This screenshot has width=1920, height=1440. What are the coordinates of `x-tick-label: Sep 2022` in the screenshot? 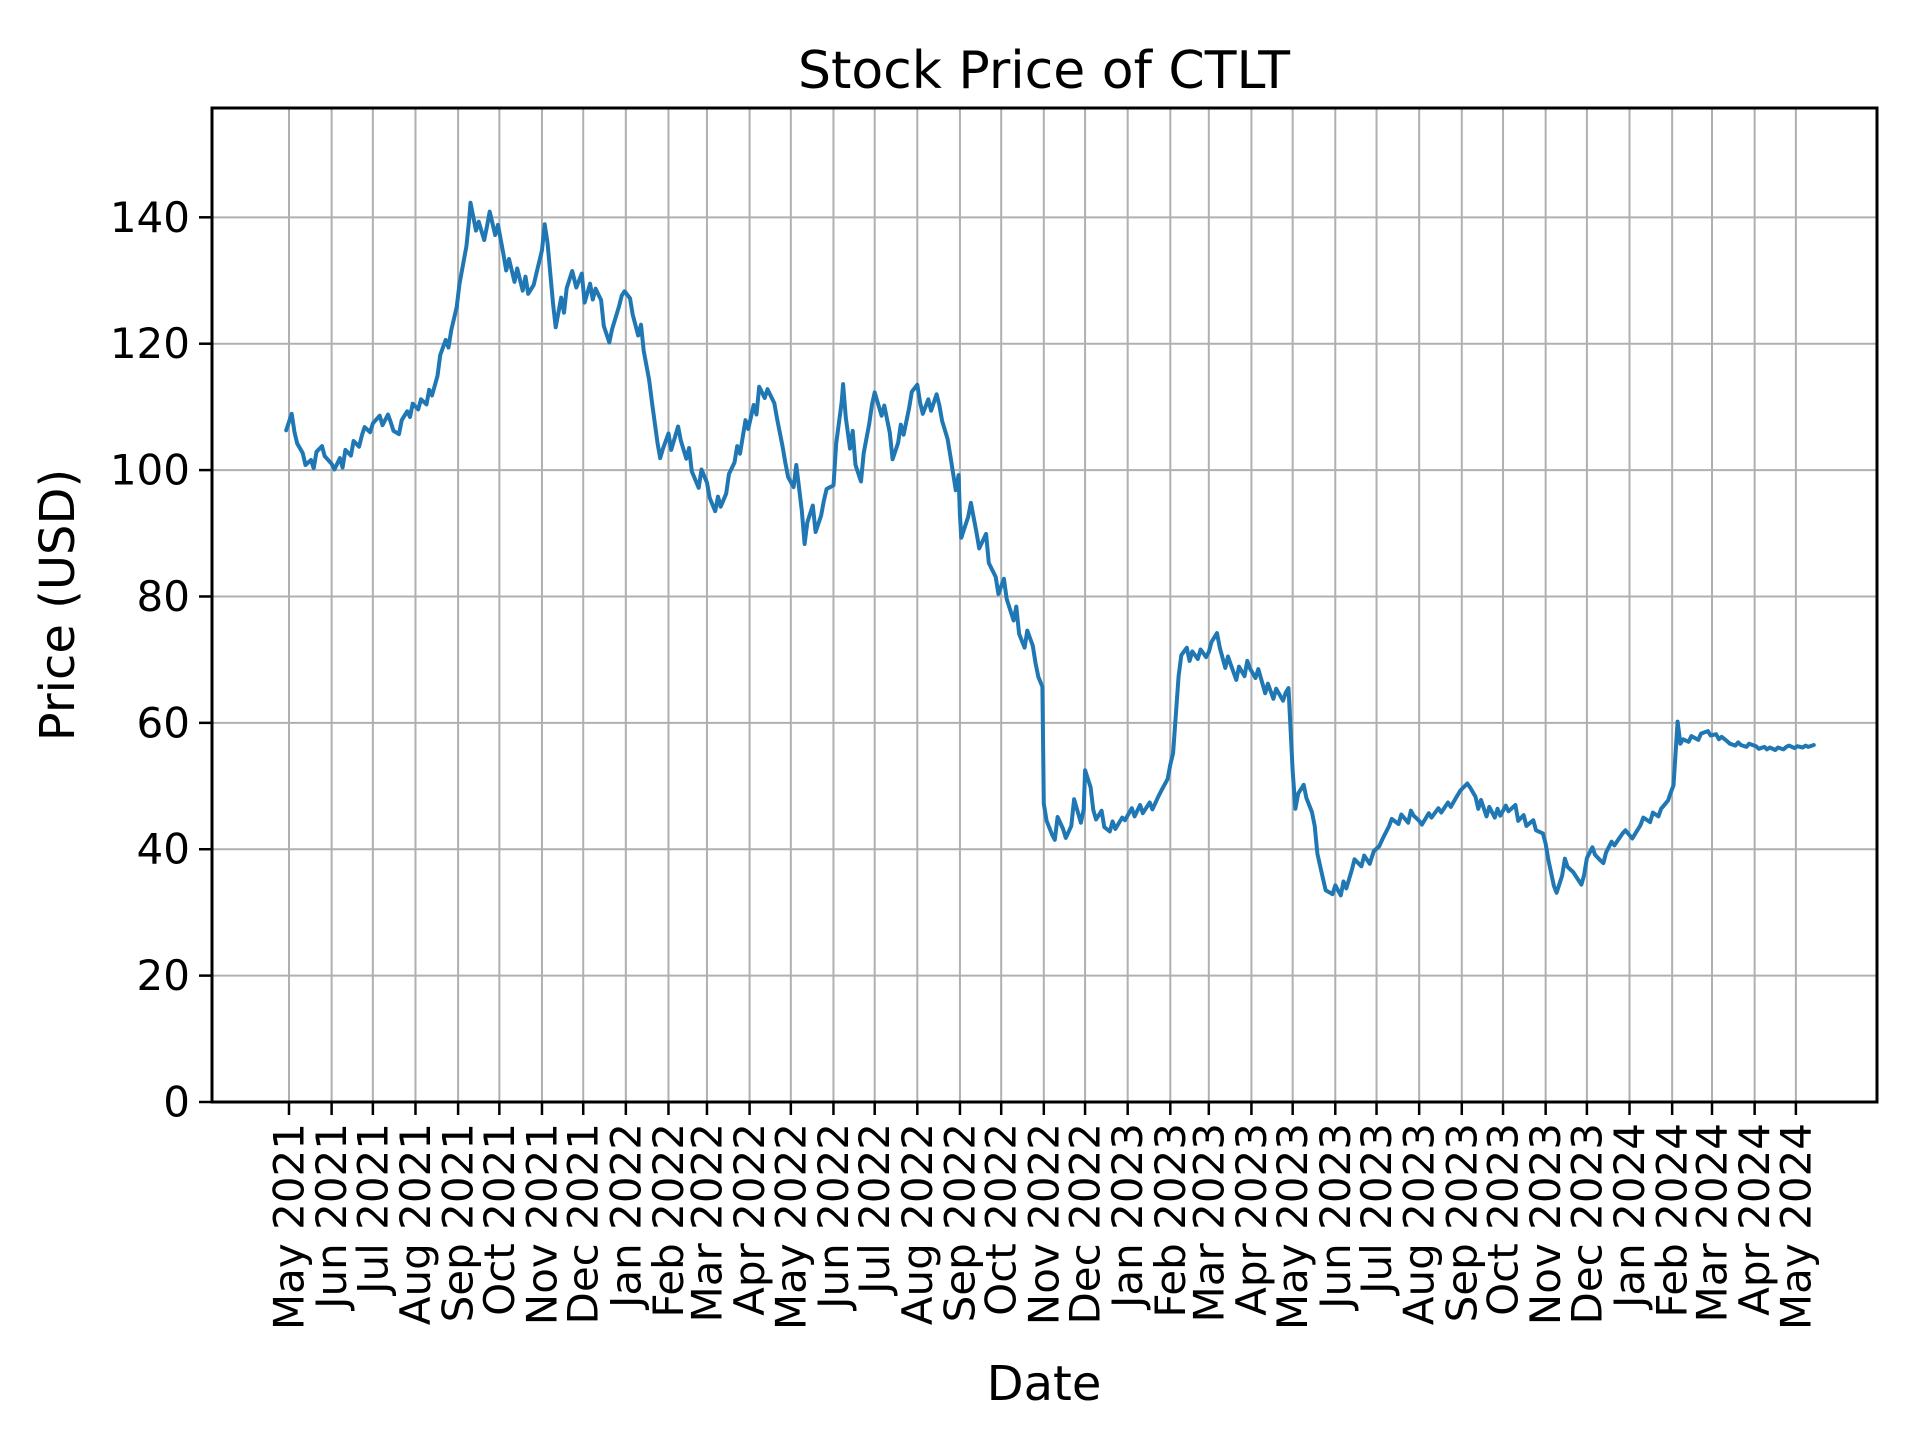 It's located at (959, 1222).